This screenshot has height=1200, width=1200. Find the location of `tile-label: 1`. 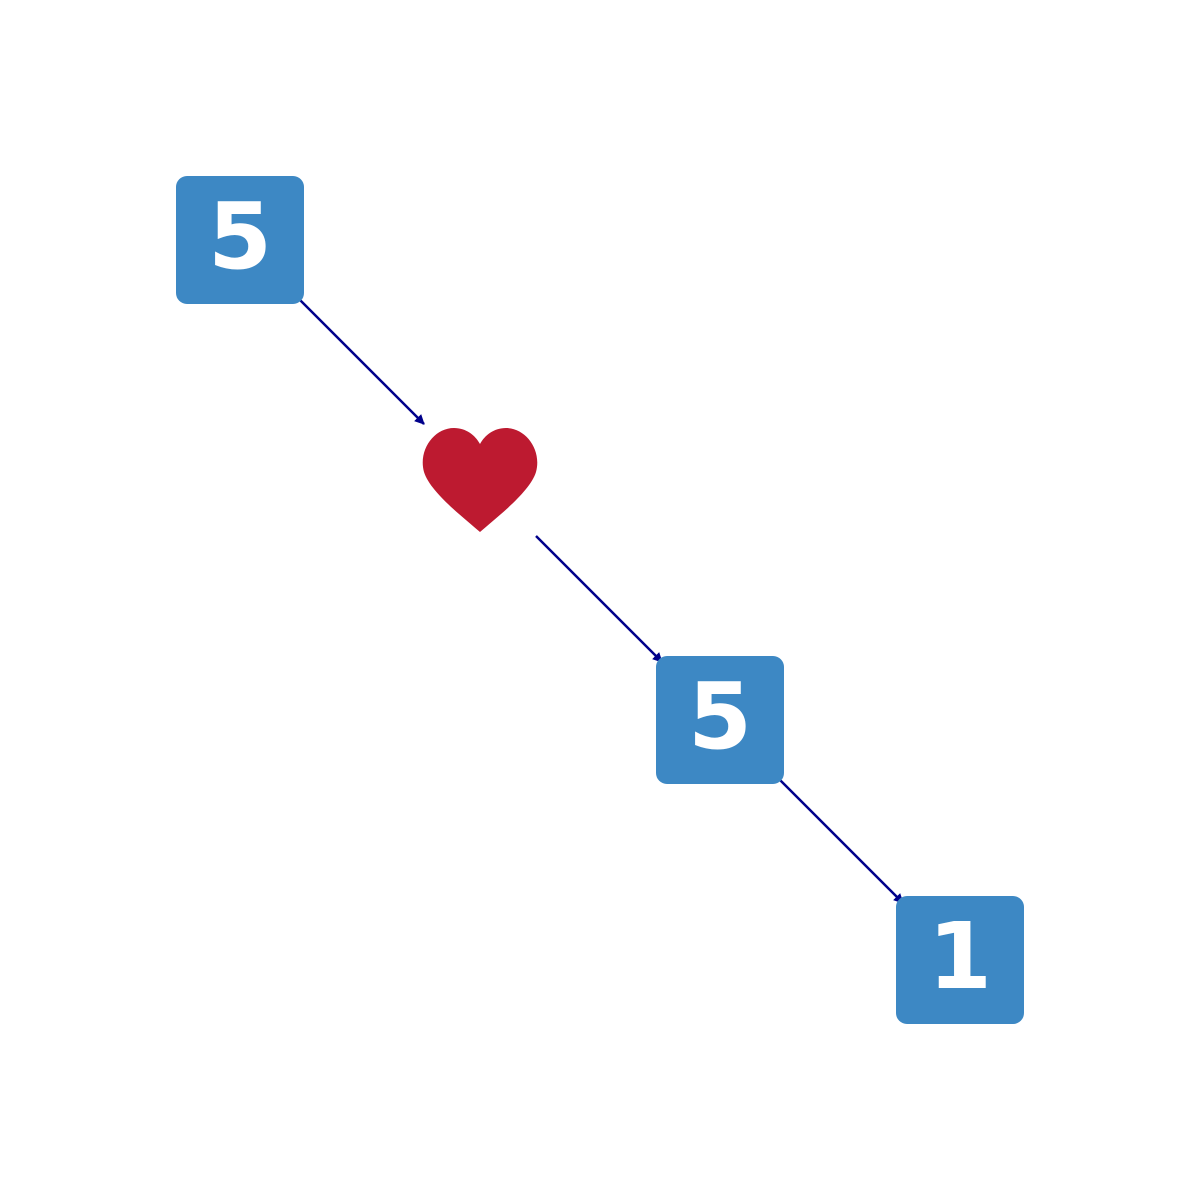

tile-label: 1 is located at coordinates (959, 956).